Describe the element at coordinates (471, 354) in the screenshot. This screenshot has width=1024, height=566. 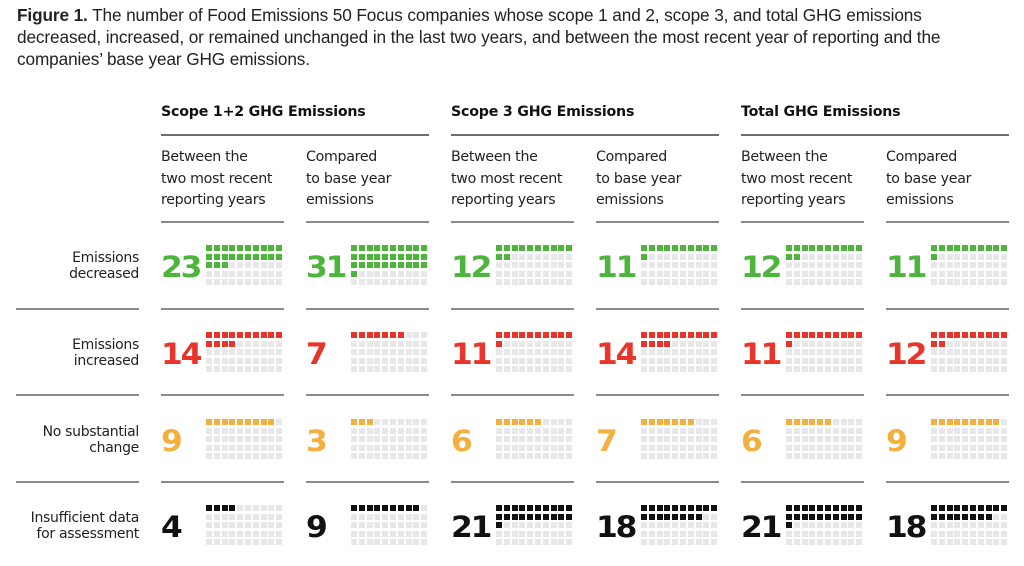
I see `value-label: 11` at that location.